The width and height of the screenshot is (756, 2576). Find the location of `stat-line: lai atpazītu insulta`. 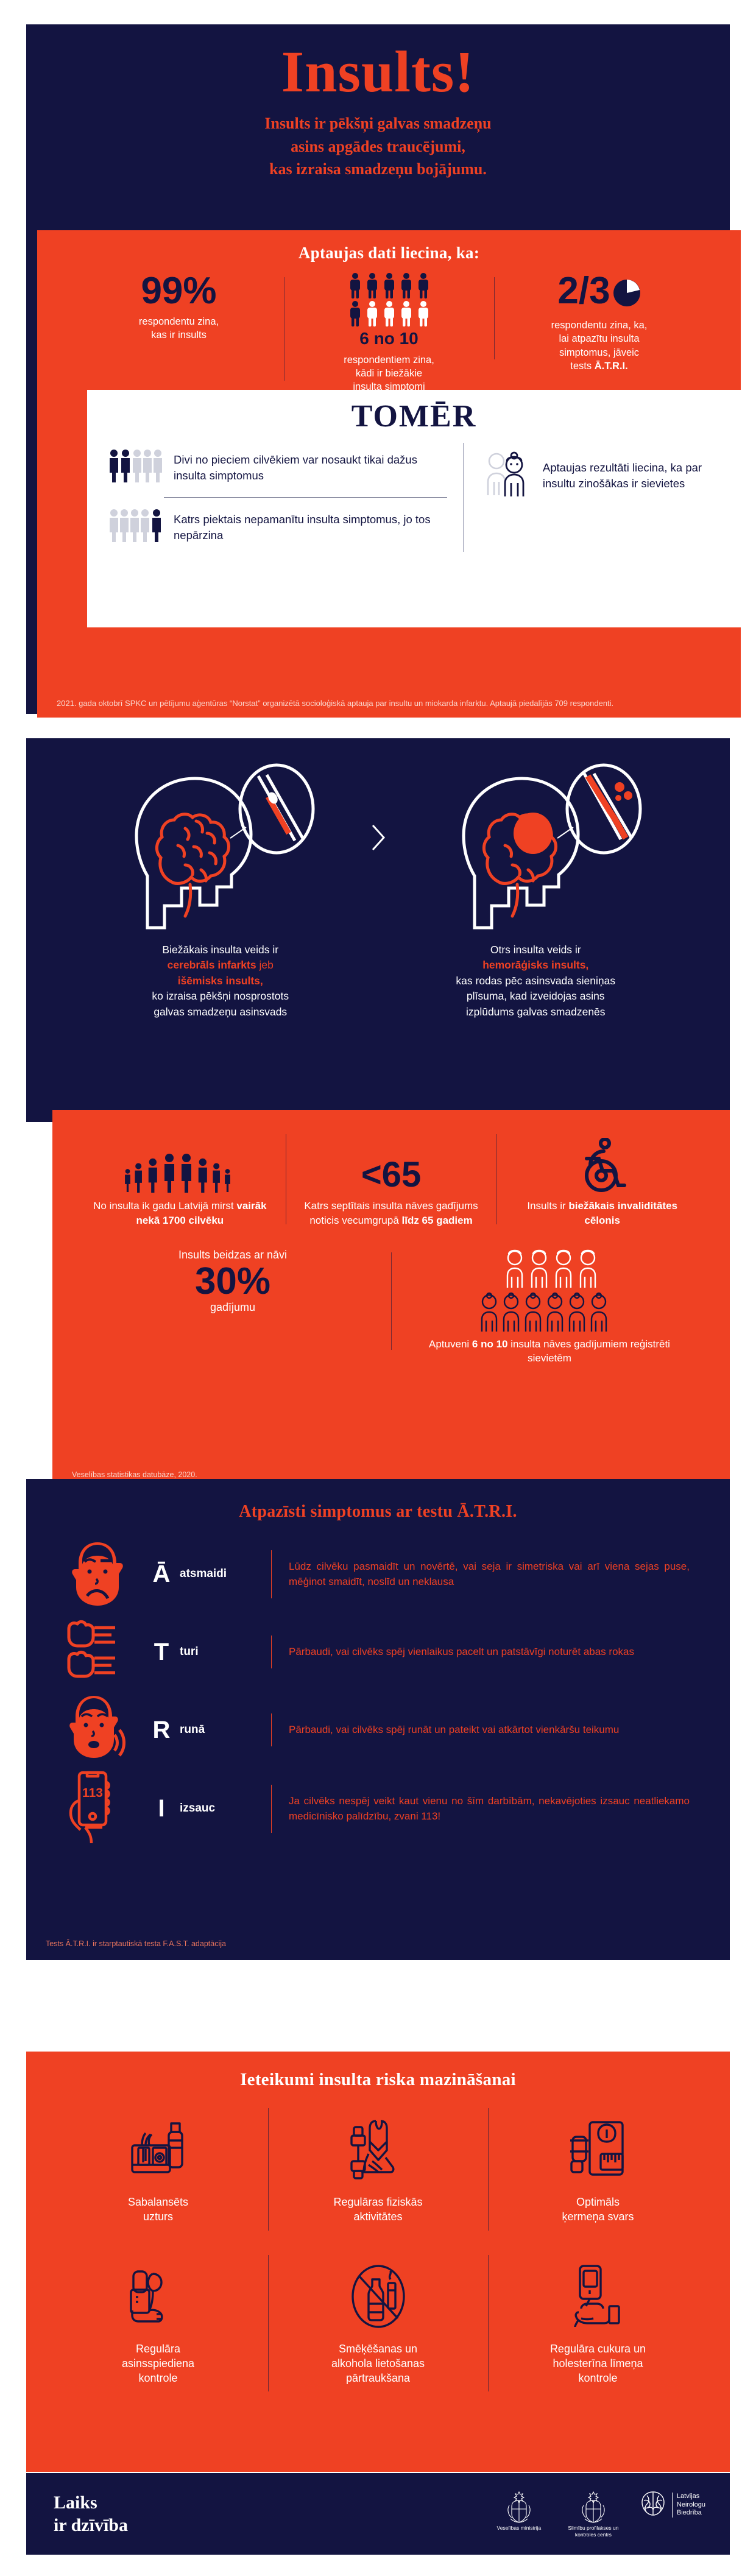

stat-line: lai atpazītu insulta is located at coordinates (599, 339).